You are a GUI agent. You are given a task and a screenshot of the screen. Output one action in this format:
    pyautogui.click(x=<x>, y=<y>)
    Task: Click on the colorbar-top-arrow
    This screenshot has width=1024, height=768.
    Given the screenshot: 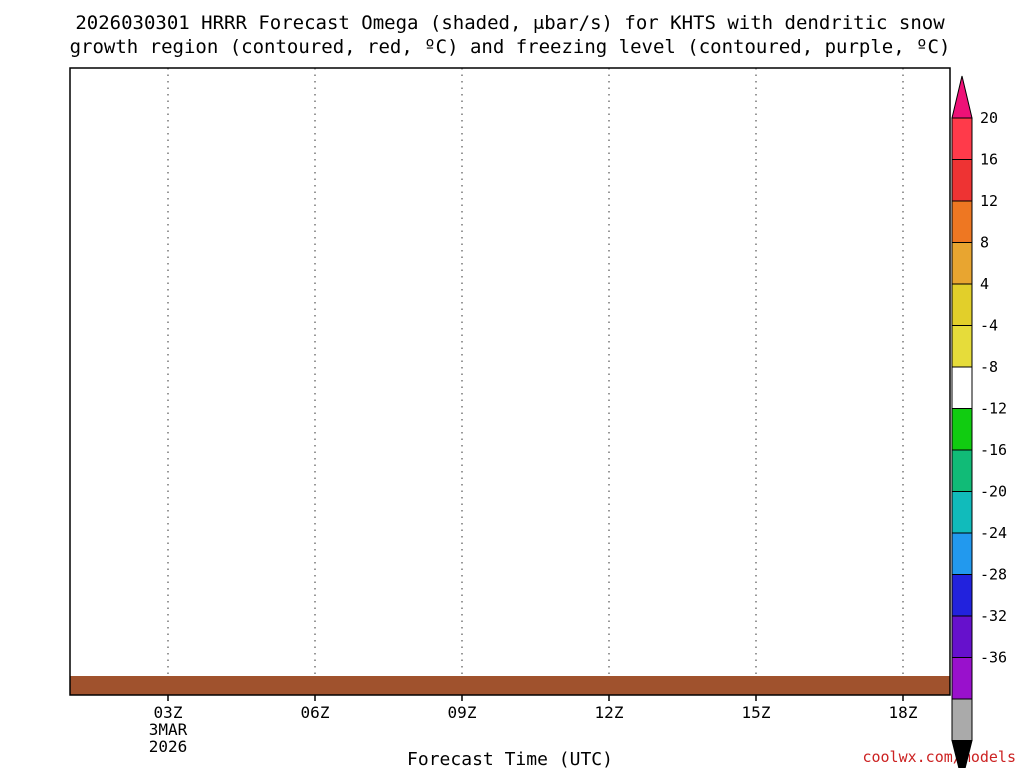 What is the action you would take?
    pyautogui.click(x=962, y=97)
    